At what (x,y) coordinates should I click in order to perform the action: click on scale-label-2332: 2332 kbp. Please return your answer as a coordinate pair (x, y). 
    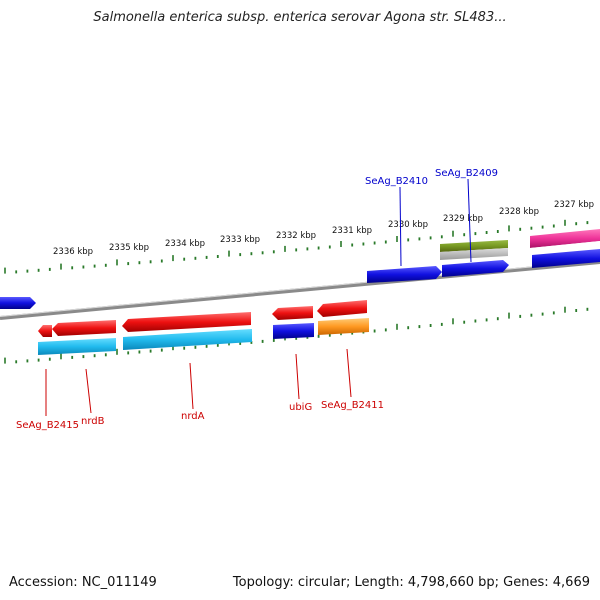
    Looking at the image, I should click on (296, 236).